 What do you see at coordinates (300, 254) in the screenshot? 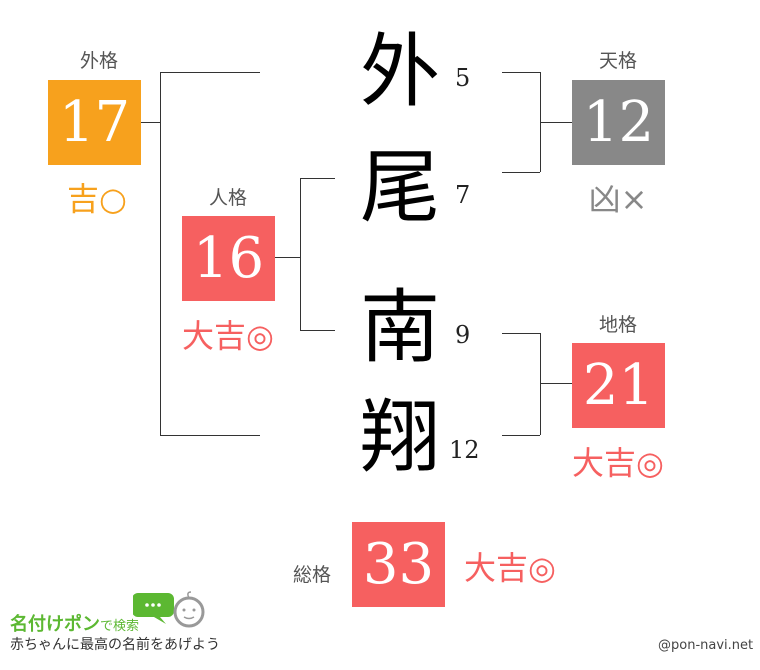
I see `jin-line-vertical` at bounding box center [300, 254].